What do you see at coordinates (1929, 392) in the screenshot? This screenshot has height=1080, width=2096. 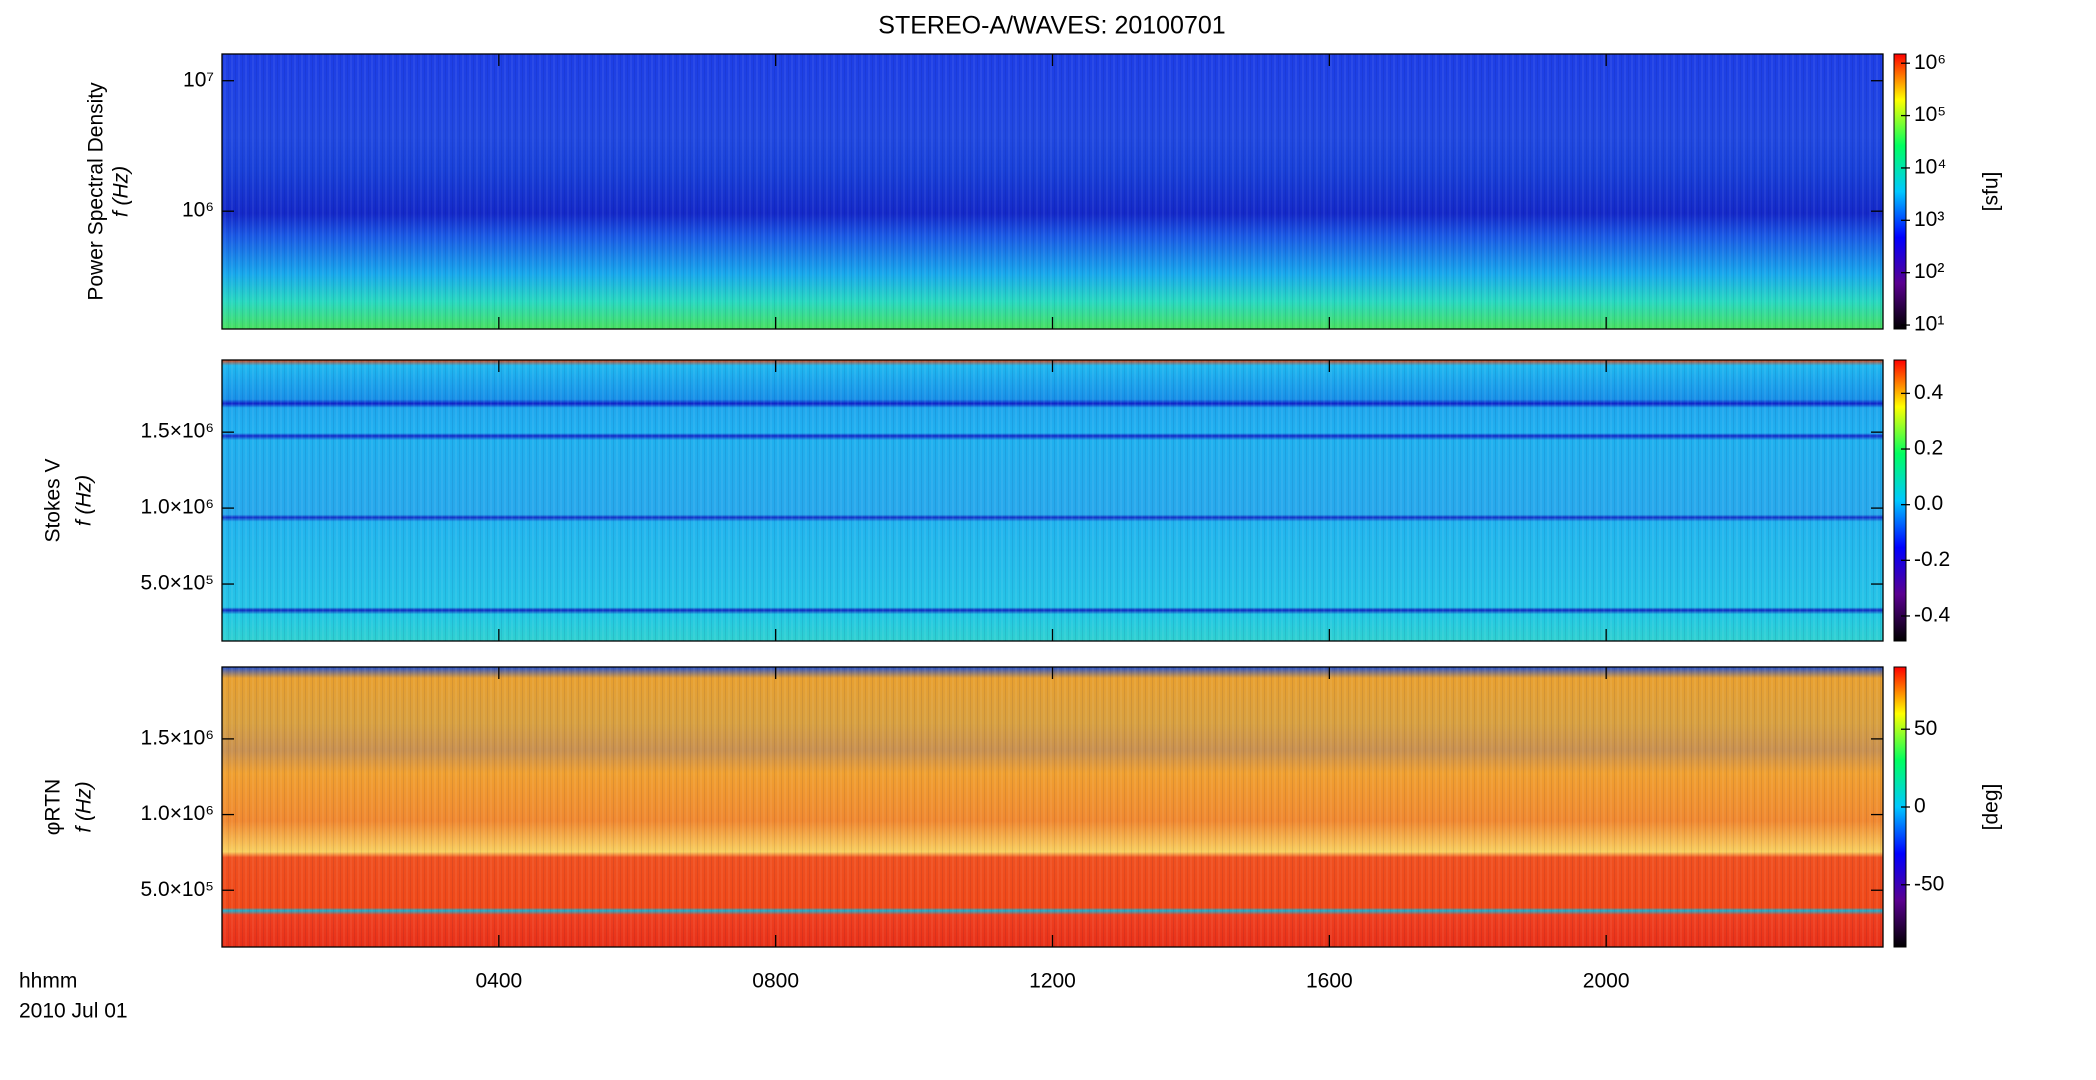 I see `colorbar-tick-label: 0.4` at bounding box center [1929, 392].